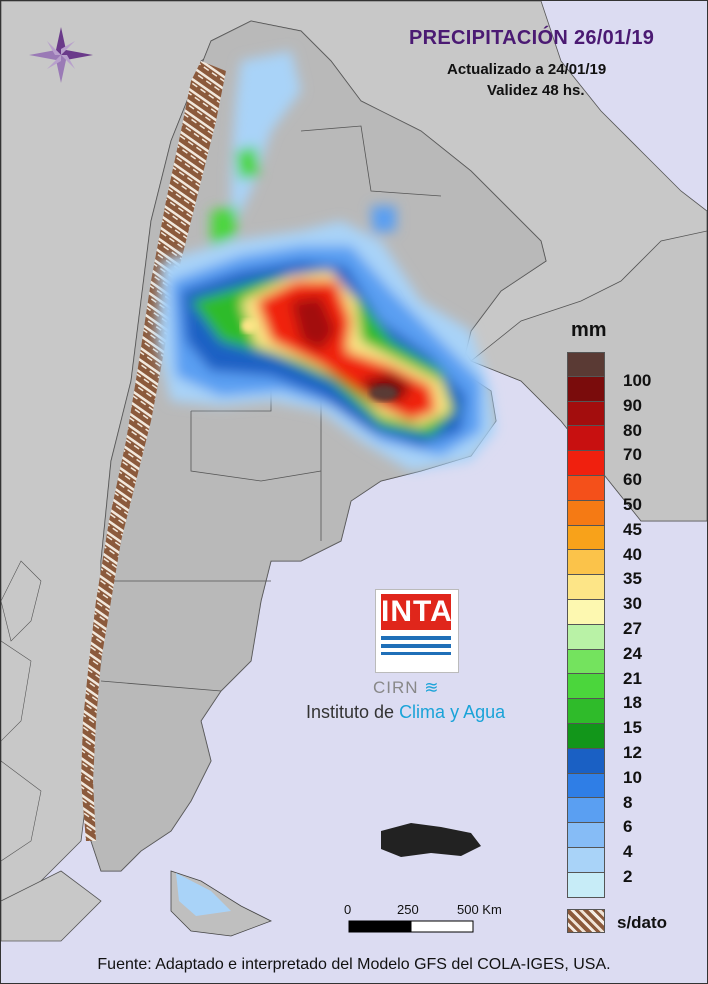 The height and width of the screenshot is (984, 708). What do you see at coordinates (417, 612) in the screenshot?
I see `inta-logo-text: INTA` at bounding box center [417, 612].